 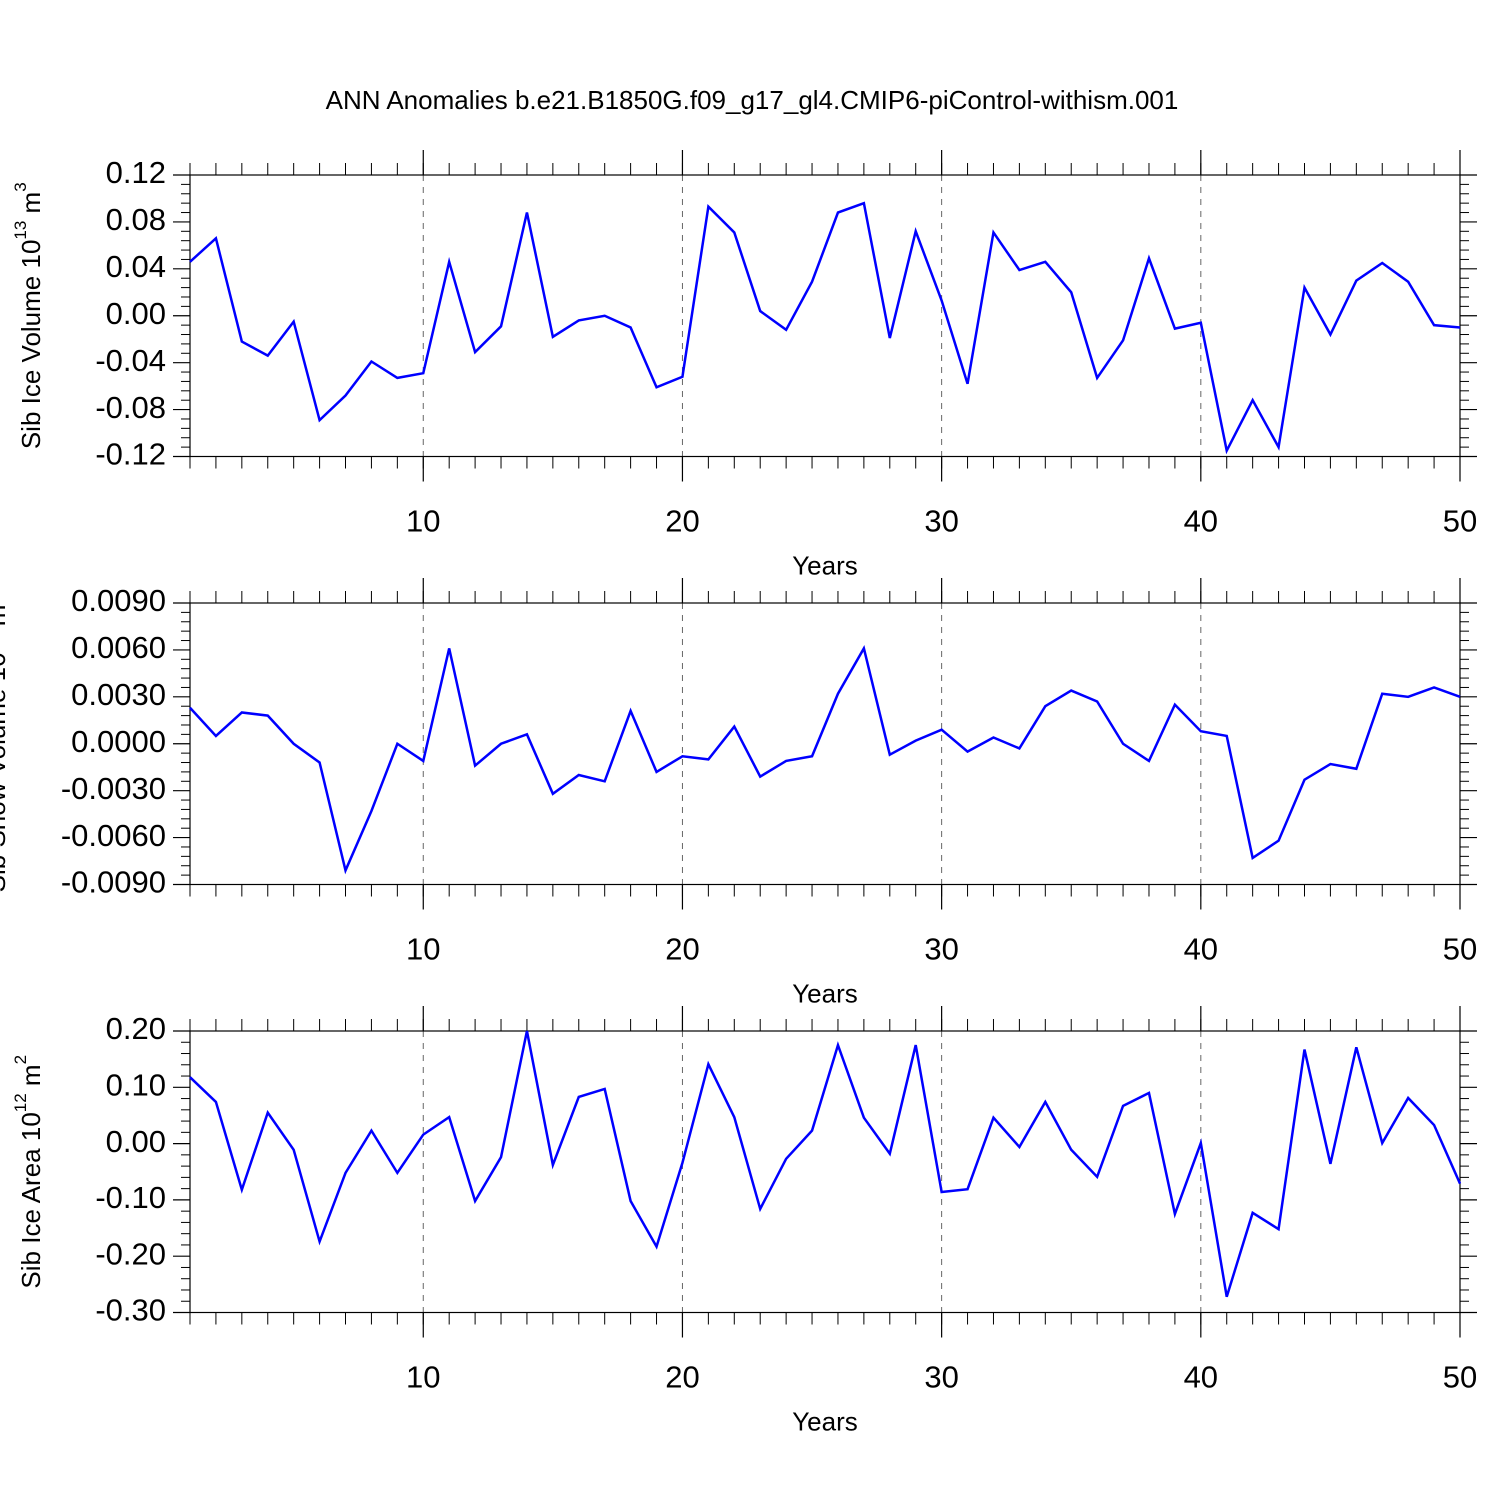 I want to click on y-tick-label: 0.10, so click(x=136, y=1084).